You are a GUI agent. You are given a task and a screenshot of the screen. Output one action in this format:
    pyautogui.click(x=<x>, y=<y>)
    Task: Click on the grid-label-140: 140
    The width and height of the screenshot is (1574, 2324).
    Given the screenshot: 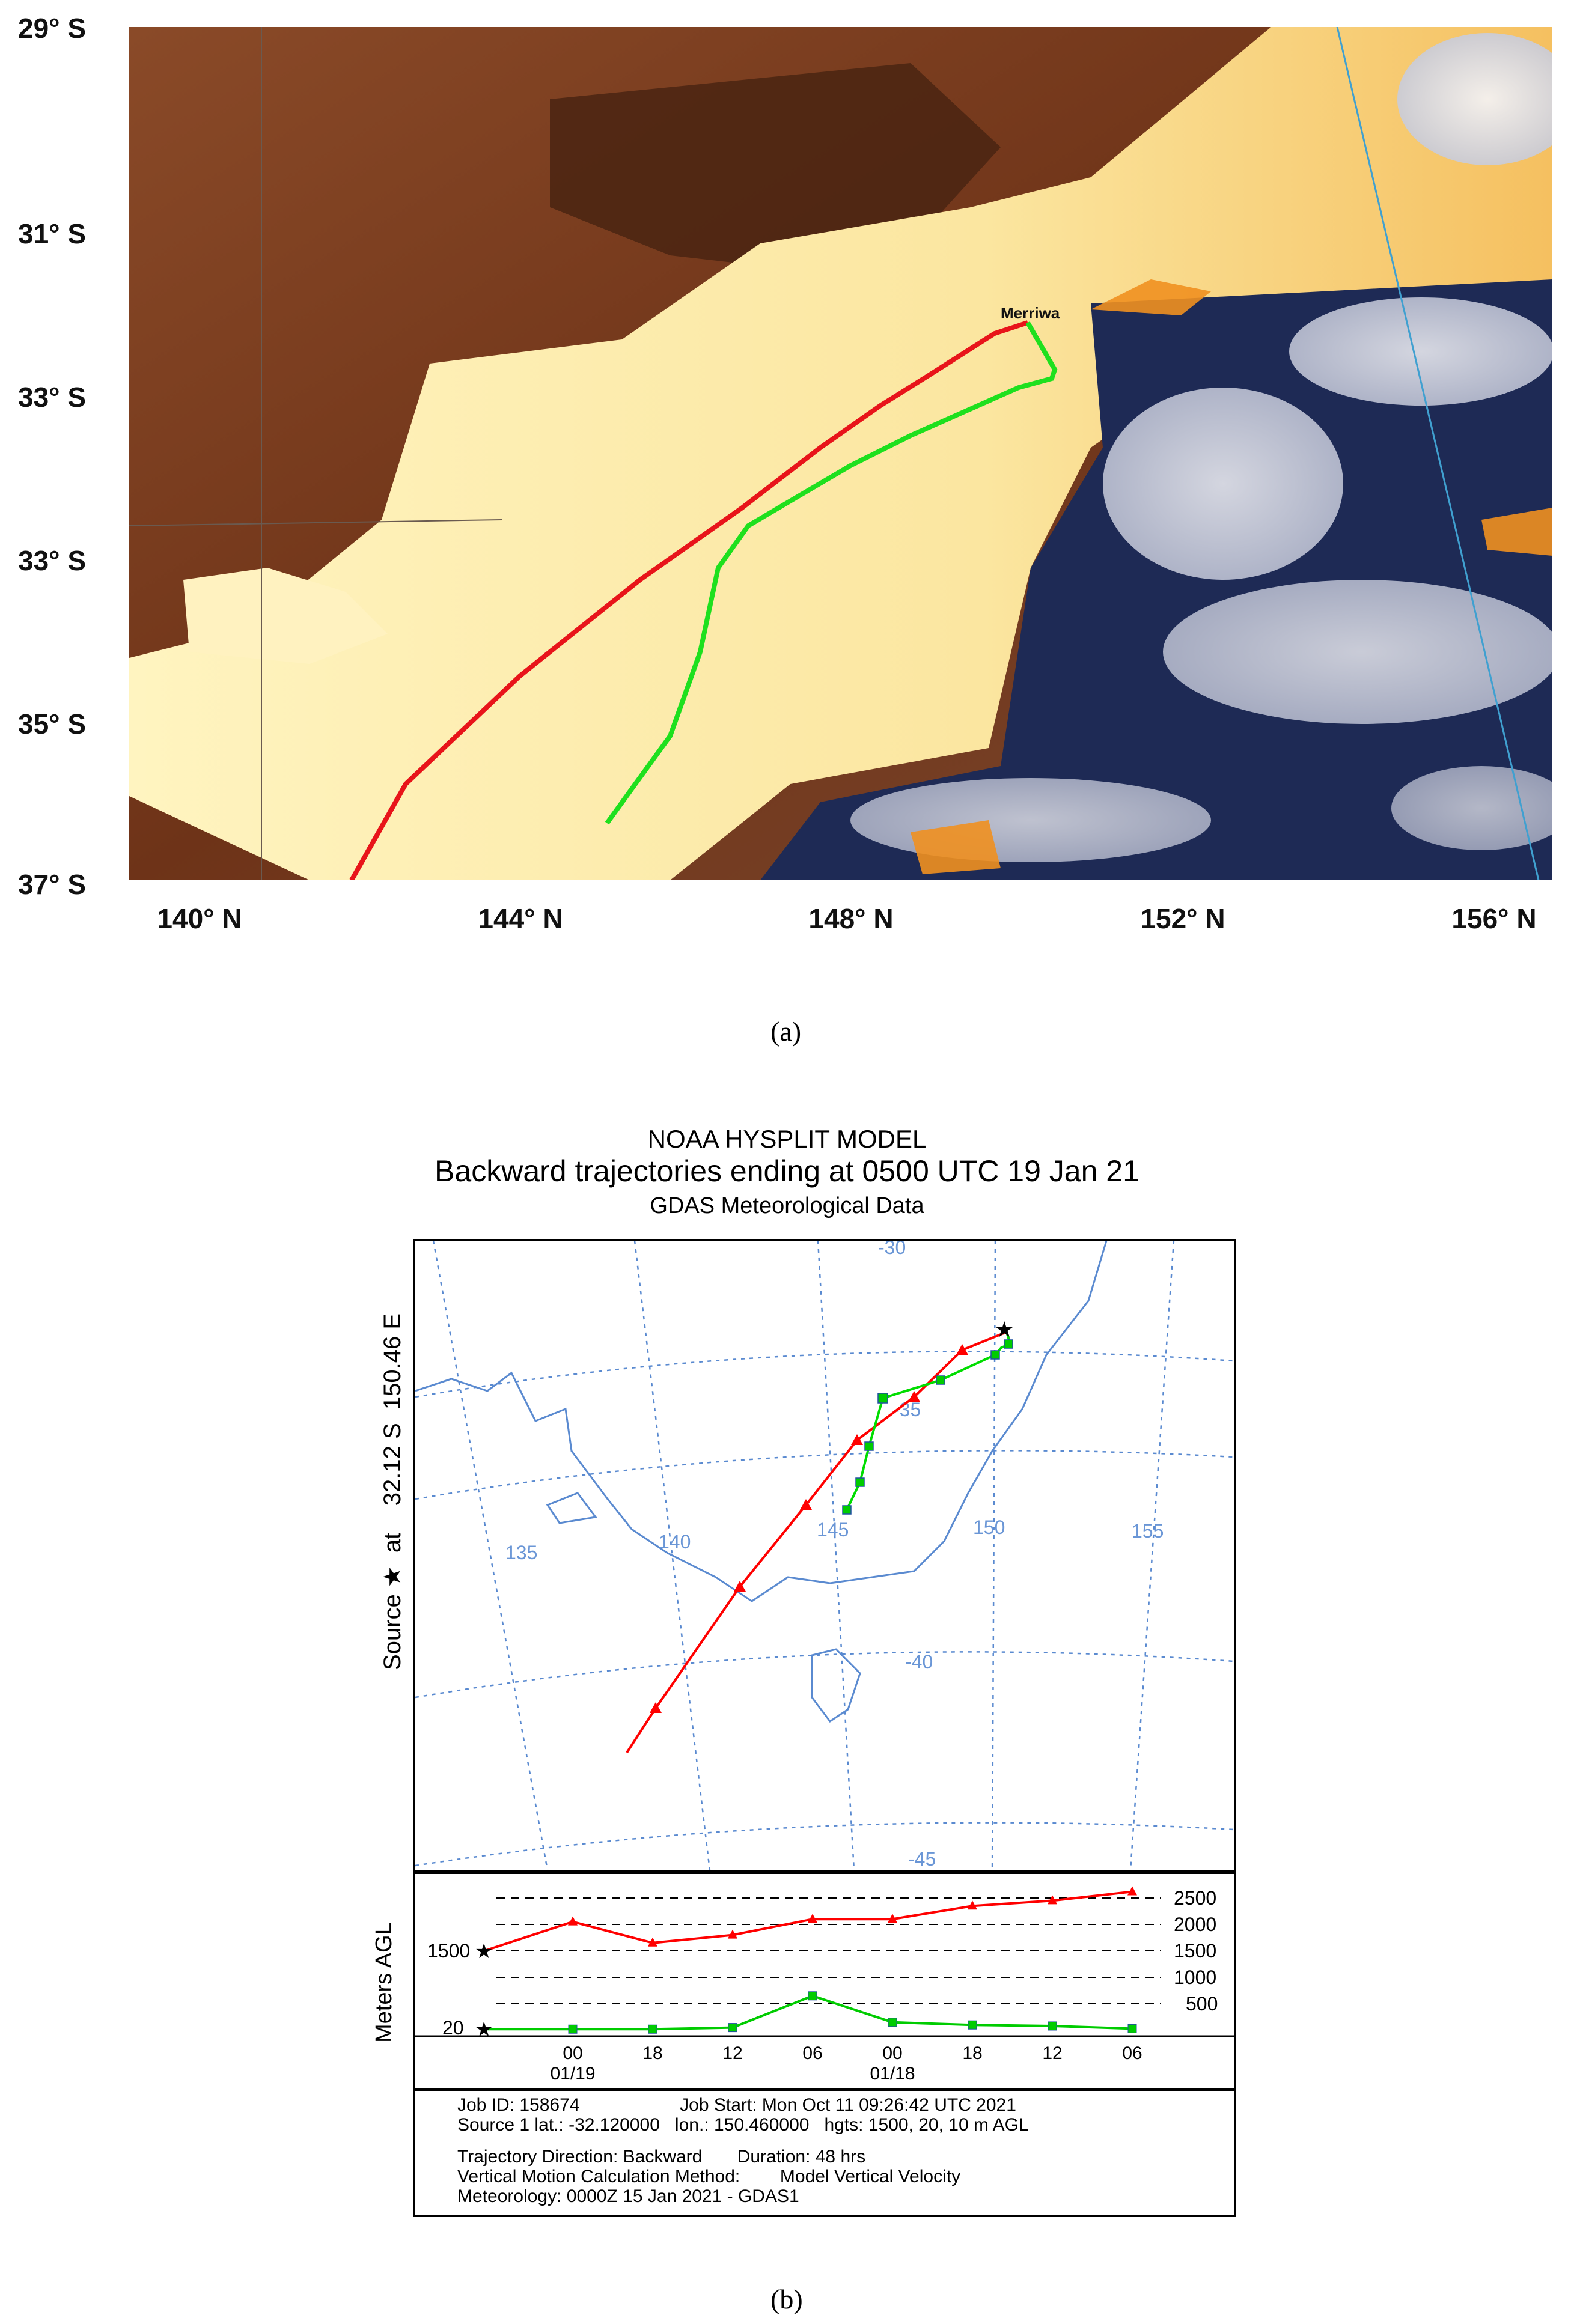 What is the action you would take?
    pyautogui.click(x=675, y=1542)
    